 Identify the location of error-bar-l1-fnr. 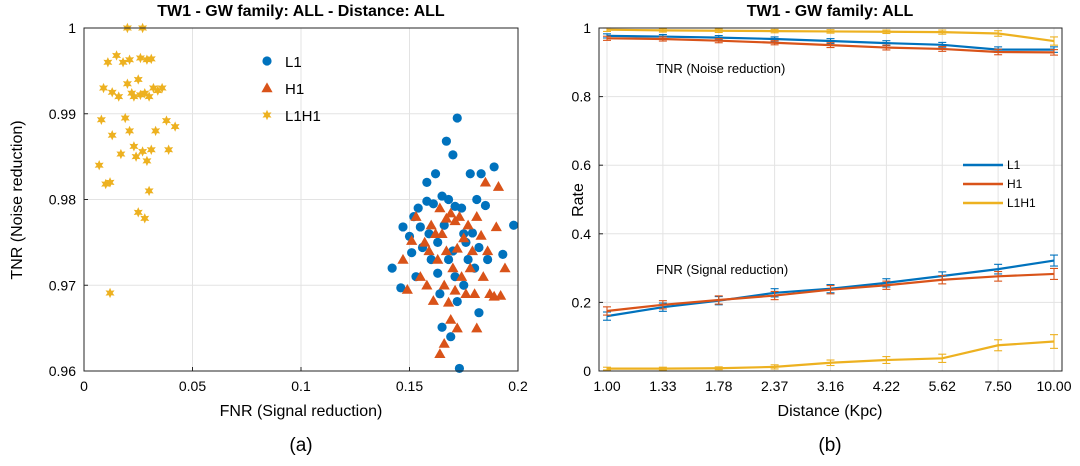
(1054, 260).